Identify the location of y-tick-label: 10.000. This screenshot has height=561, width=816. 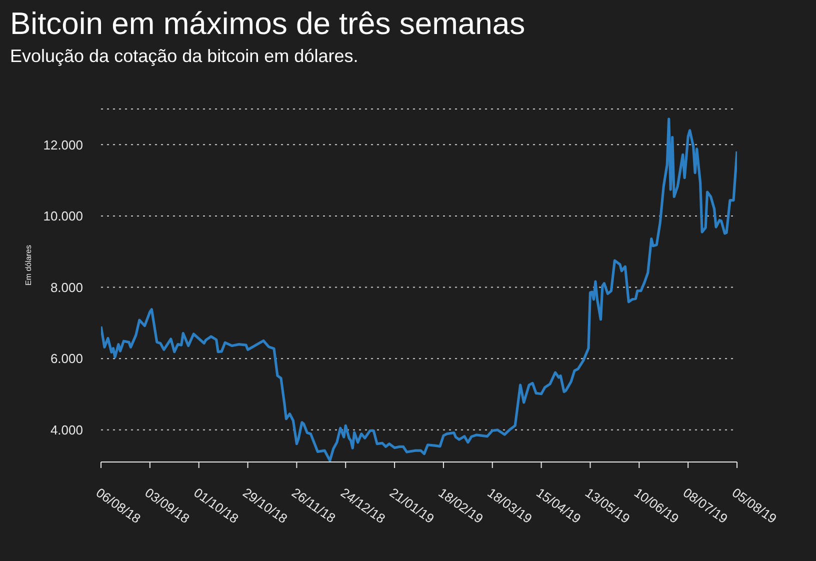
(63, 216).